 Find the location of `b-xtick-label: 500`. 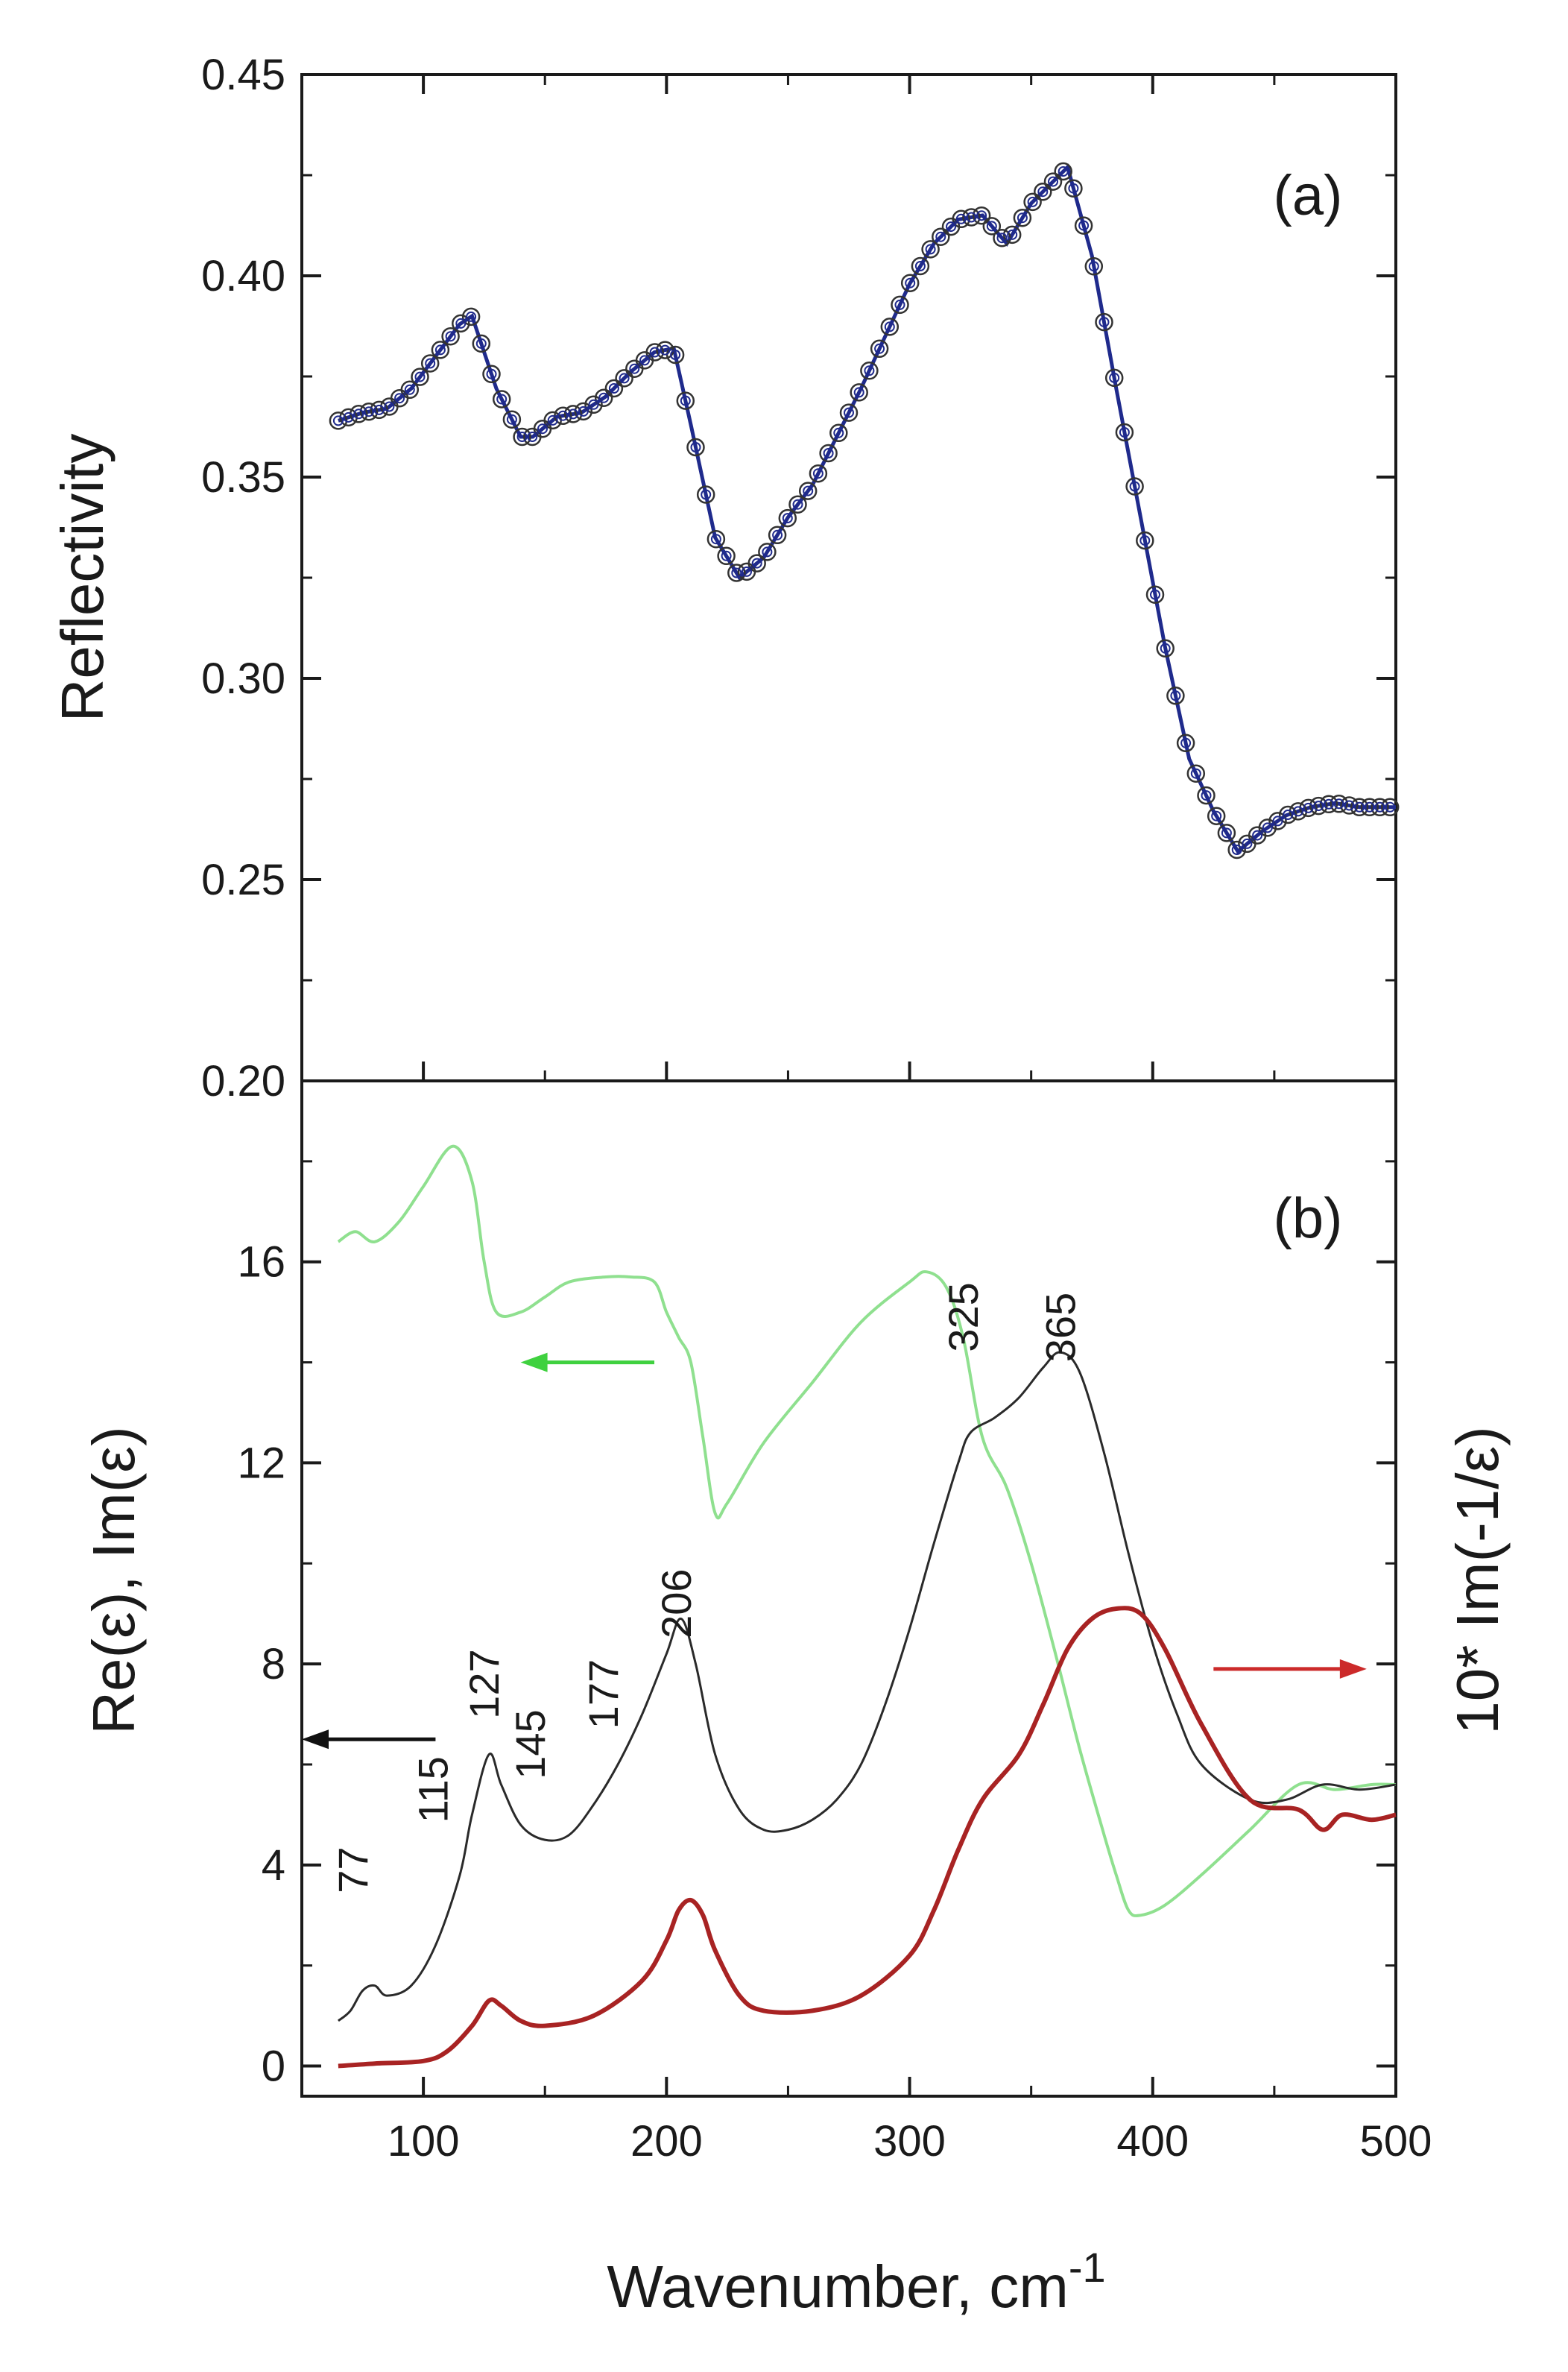

b-xtick-label: 500 is located at coordinates (1396, 2141).